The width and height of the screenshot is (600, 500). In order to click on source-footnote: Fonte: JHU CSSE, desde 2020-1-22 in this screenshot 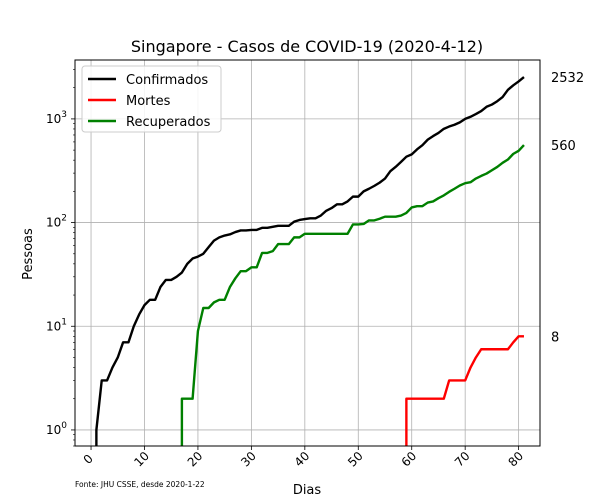, I will do `click(140, 484)`.